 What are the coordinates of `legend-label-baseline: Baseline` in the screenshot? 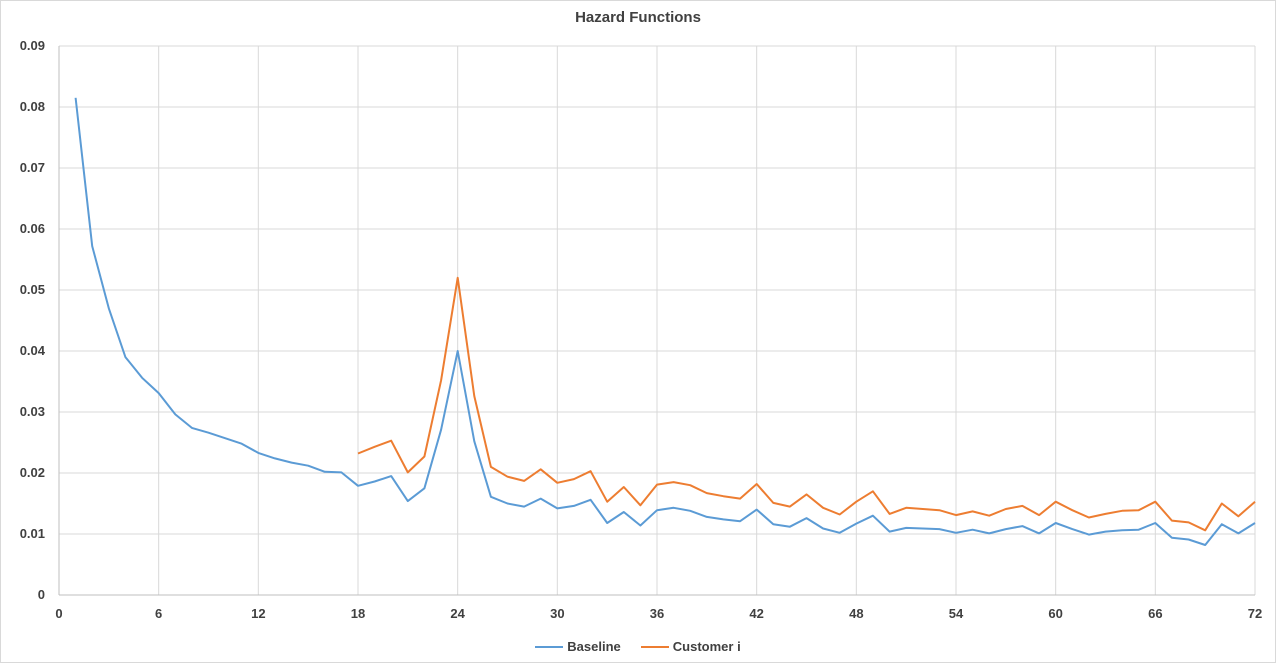 It's located at (594, 646).